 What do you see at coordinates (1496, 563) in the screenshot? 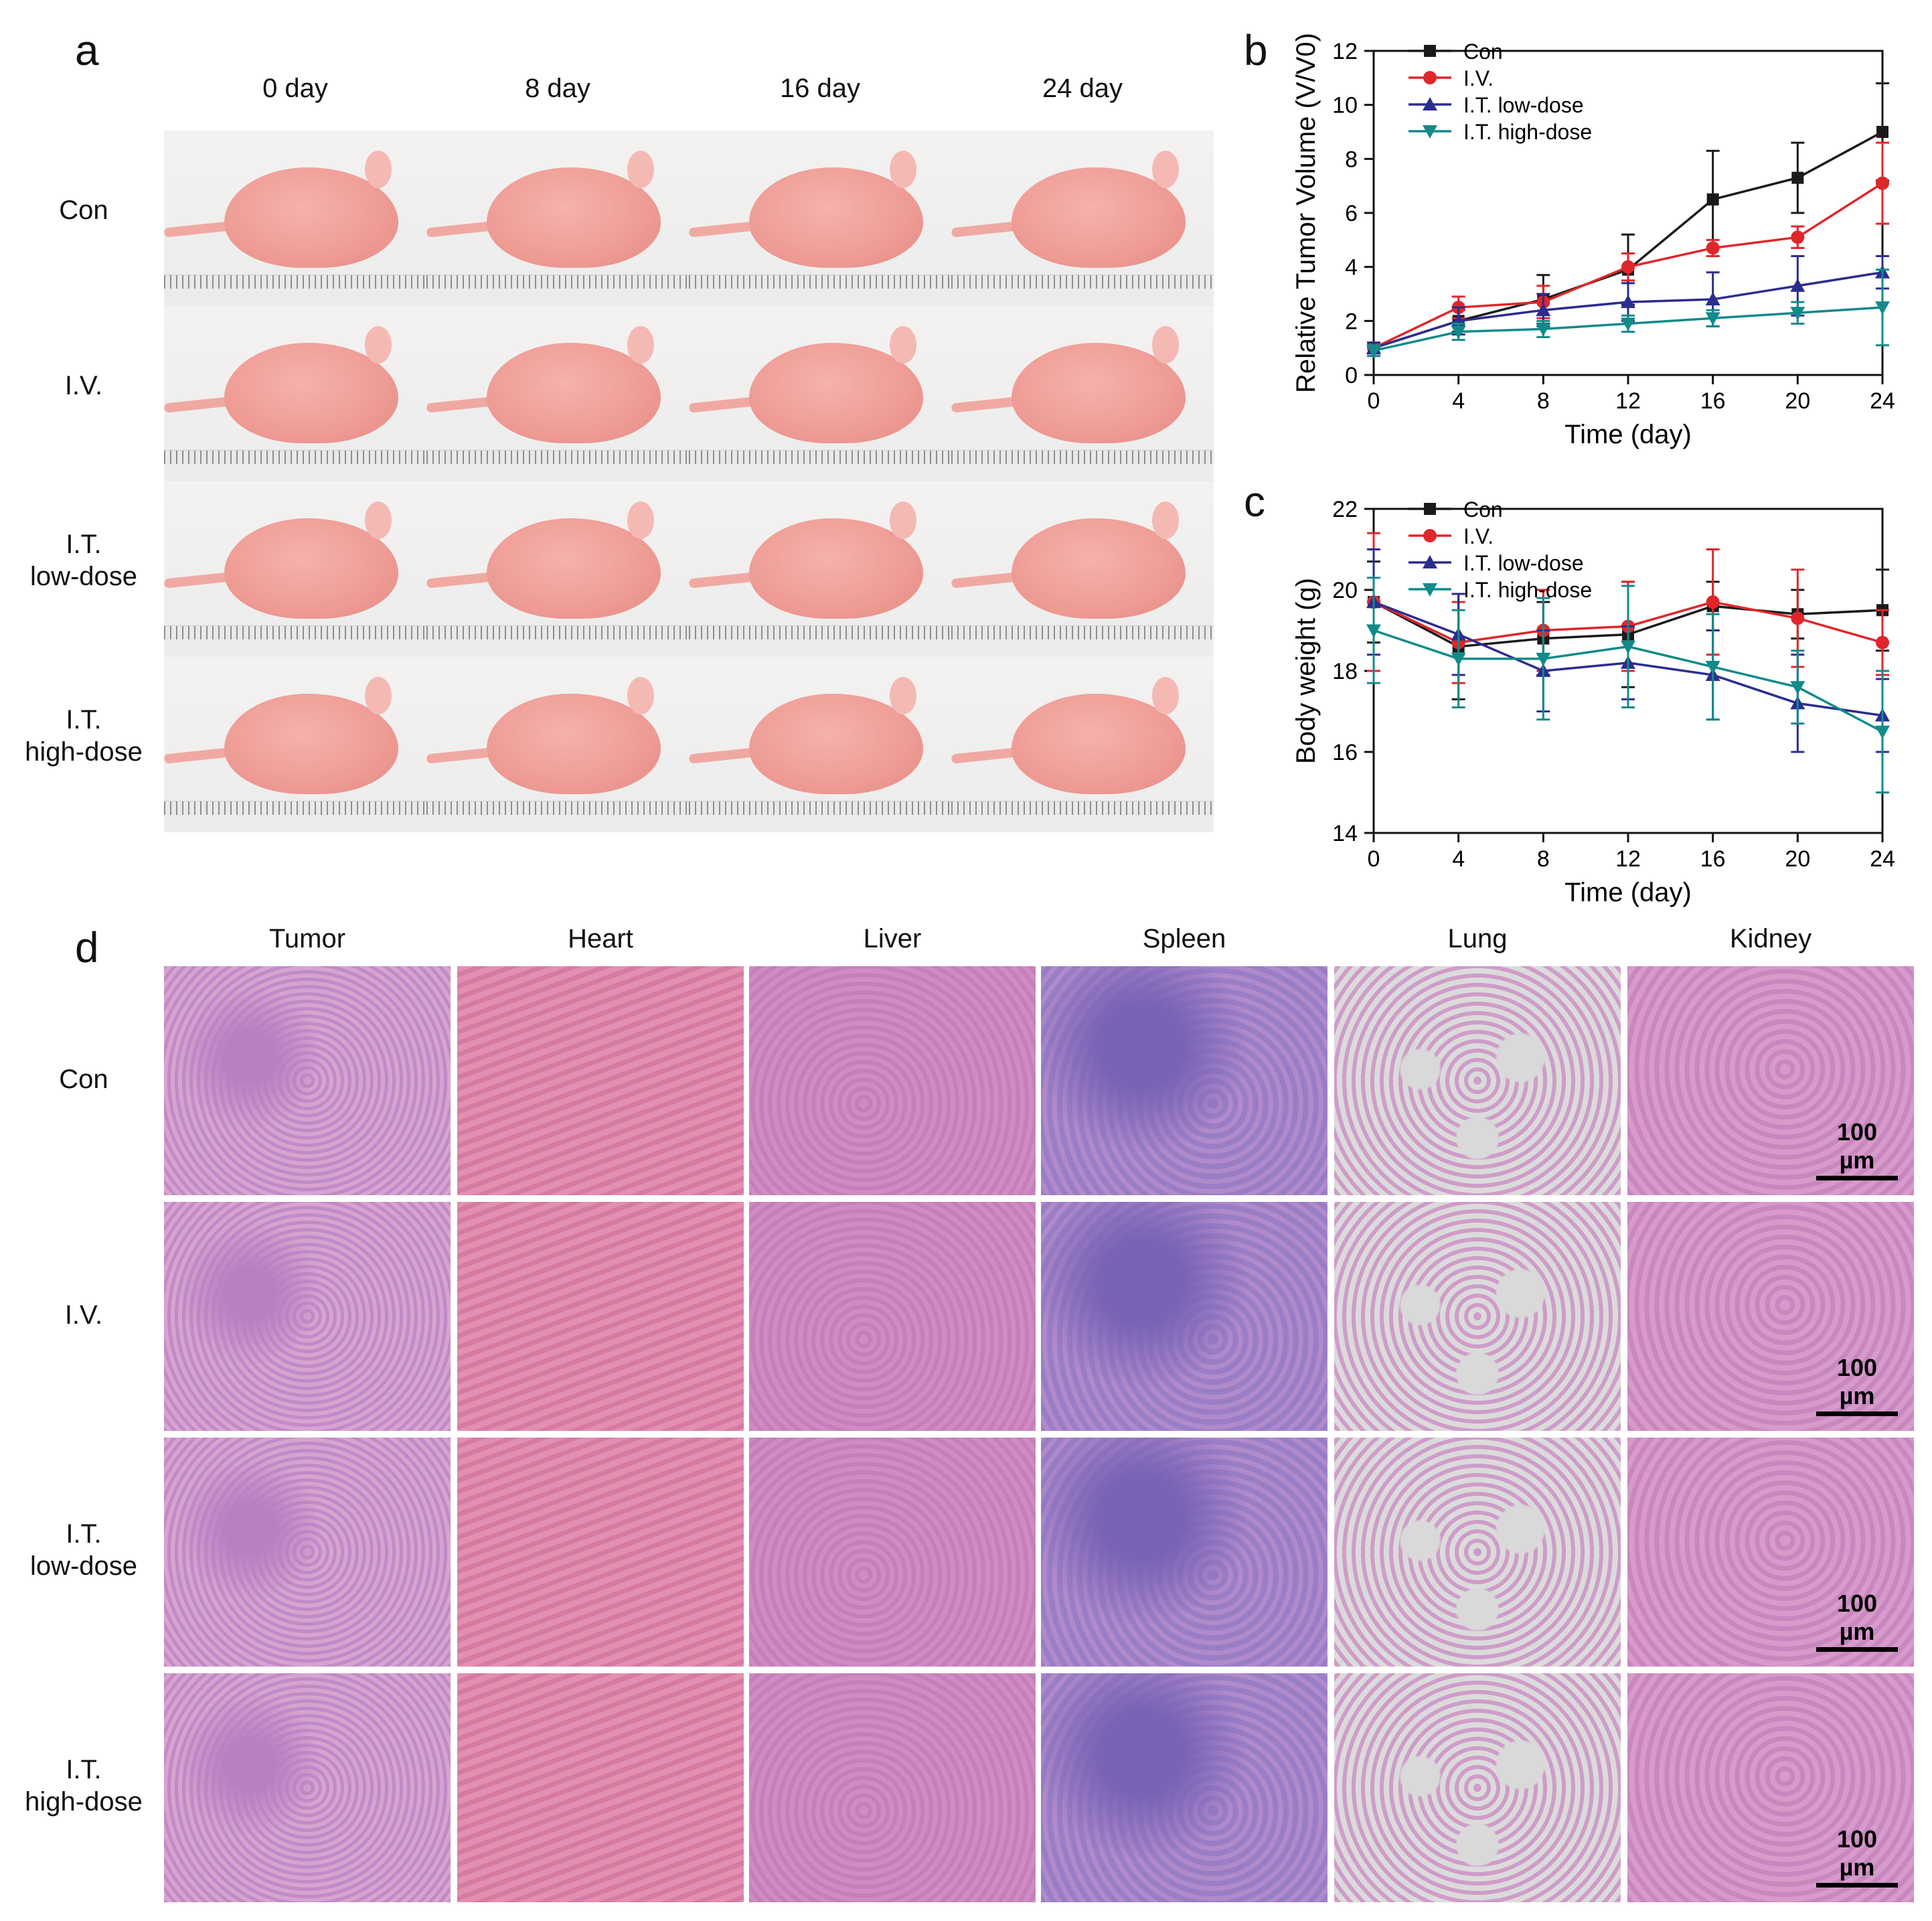
I see `legend-entry-2: I.T. low-dose` at bounding box center [1496, 563].